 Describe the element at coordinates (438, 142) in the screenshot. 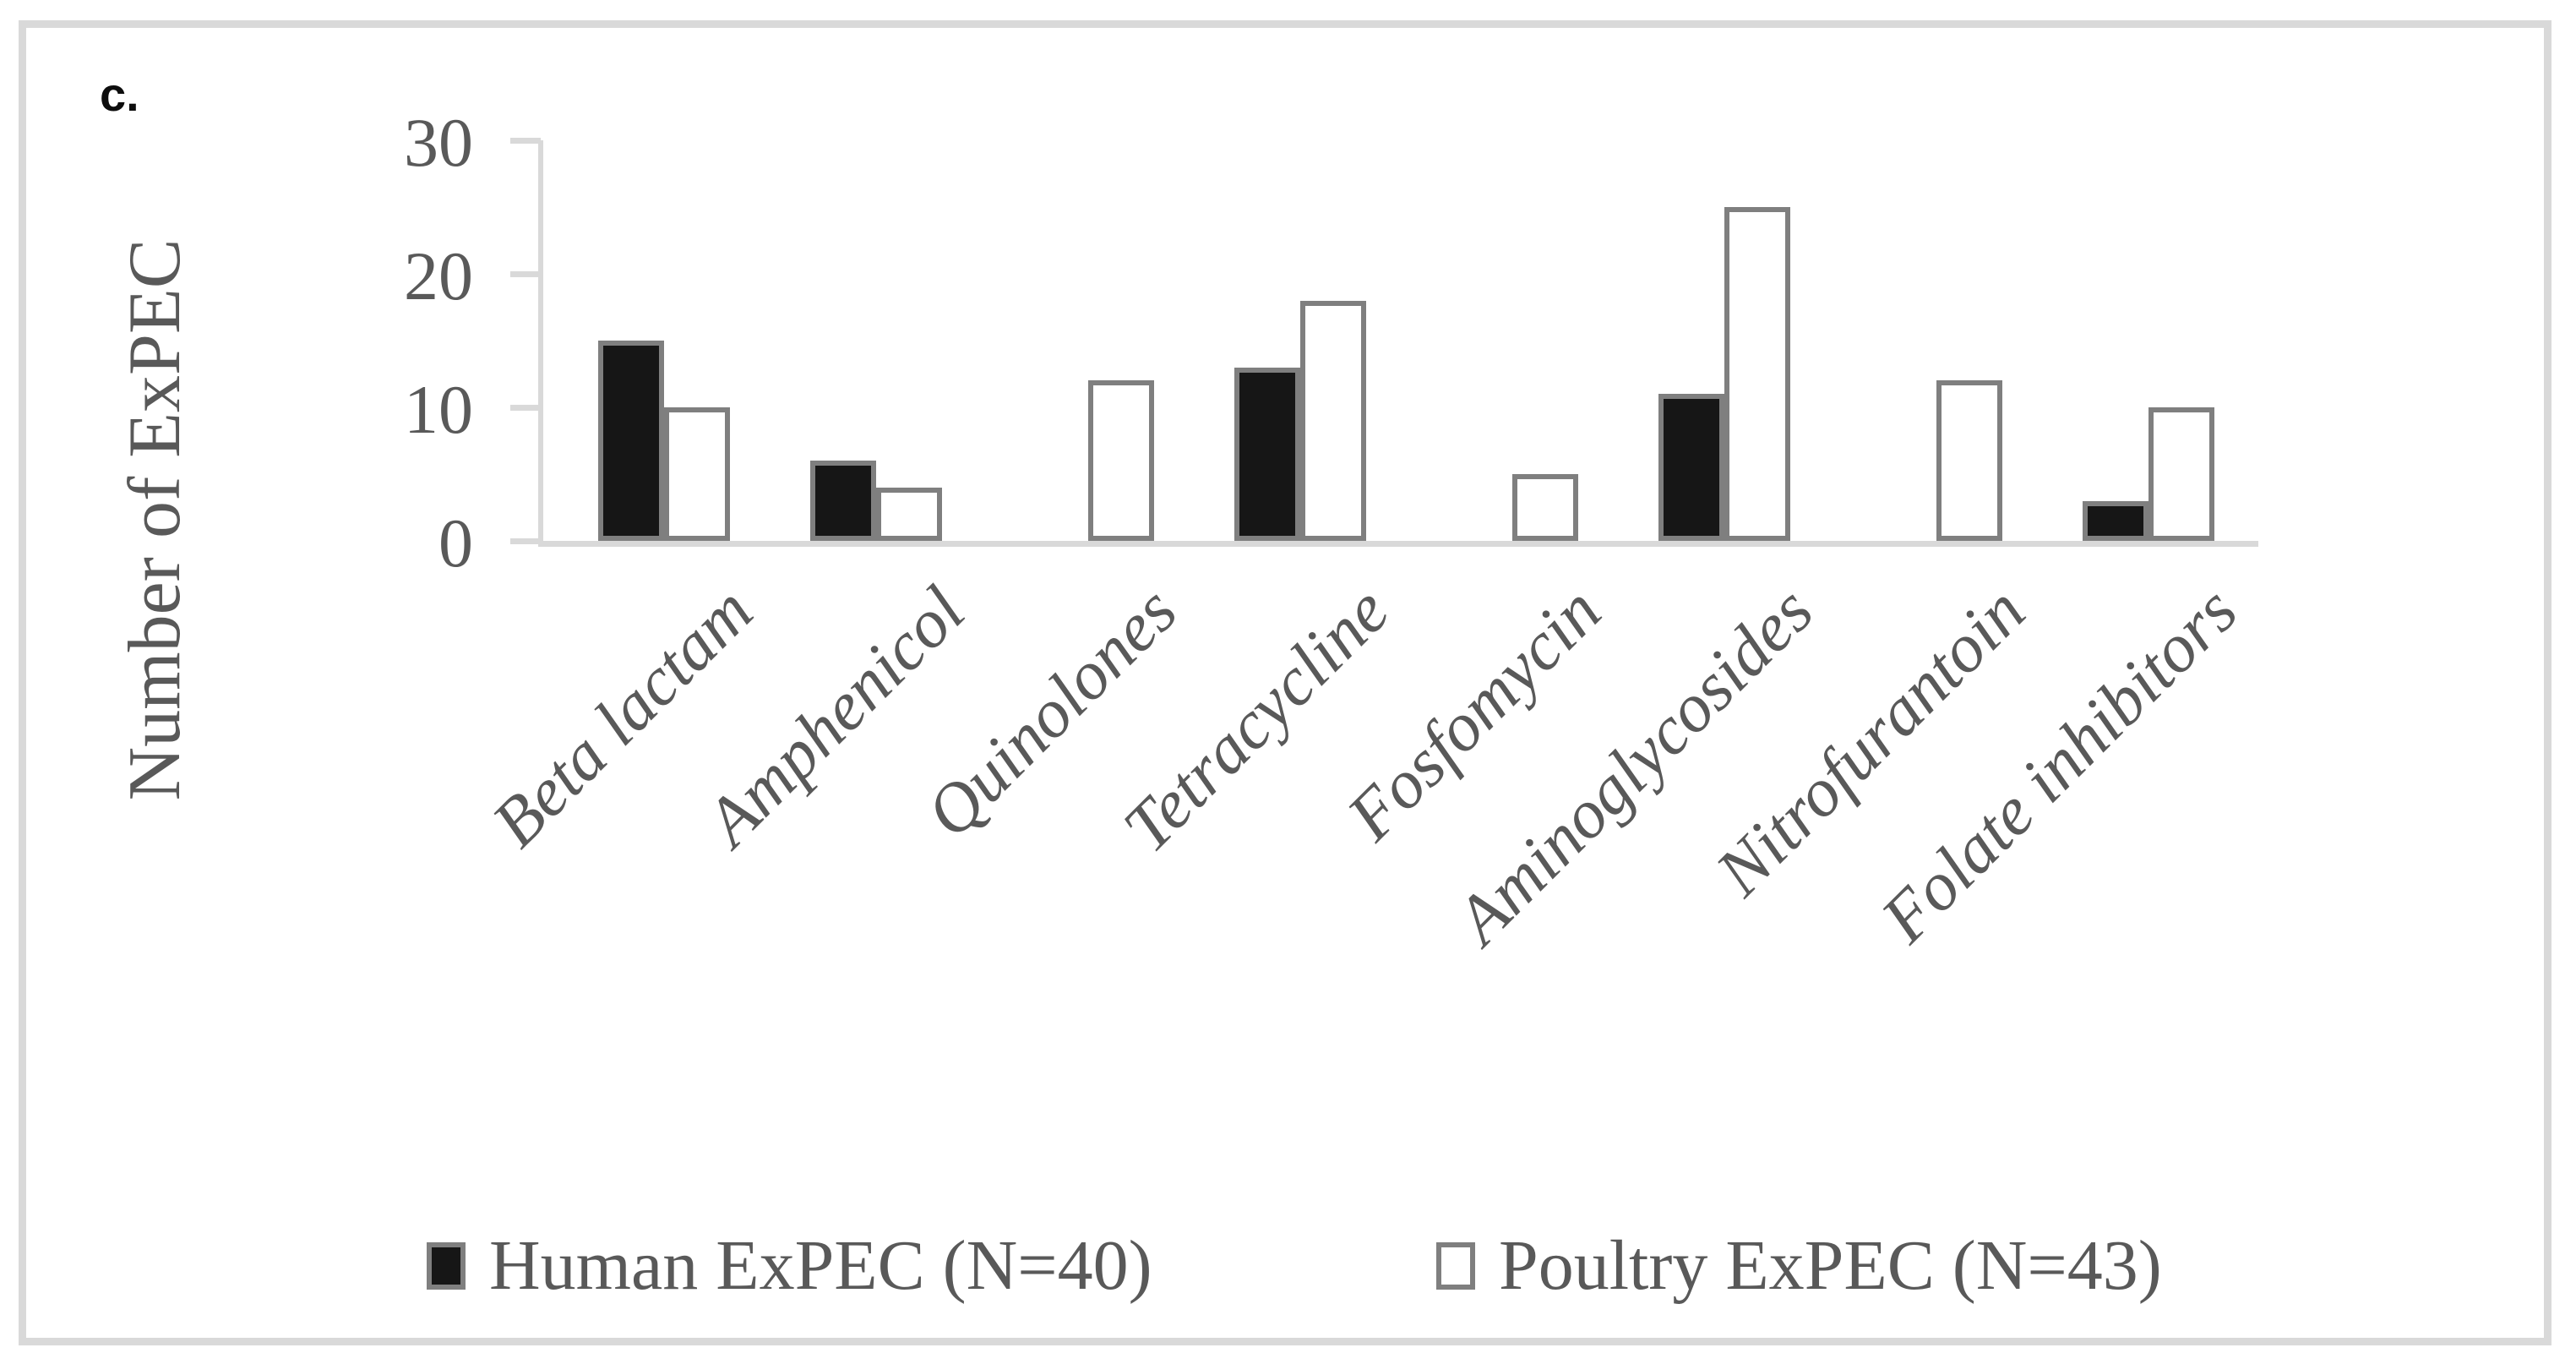

I see `y-axis-tick-label: 30` at that location.